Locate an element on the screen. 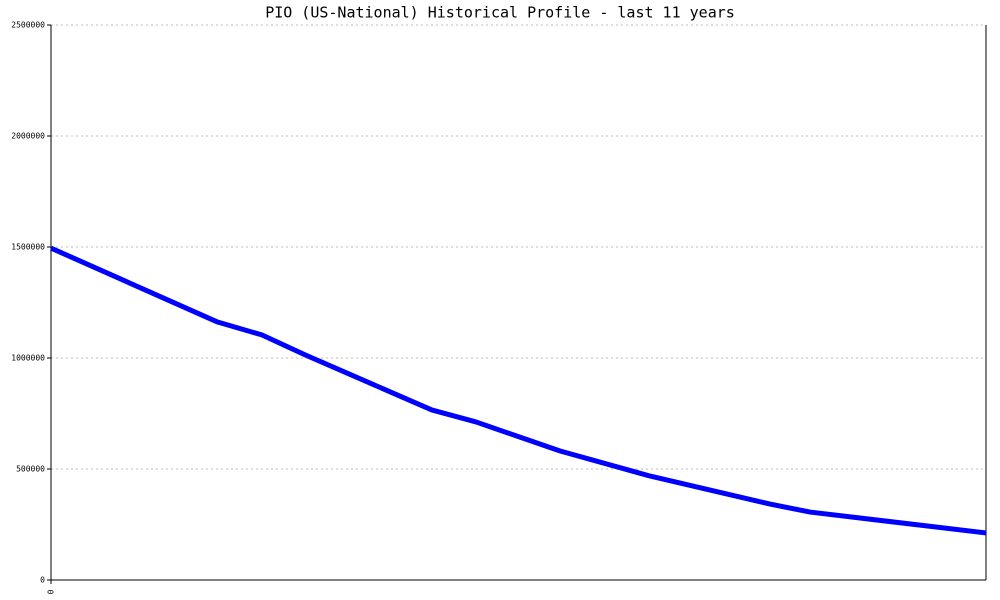  y-tick-label: 1500000 is located at coordinates (28, 247).